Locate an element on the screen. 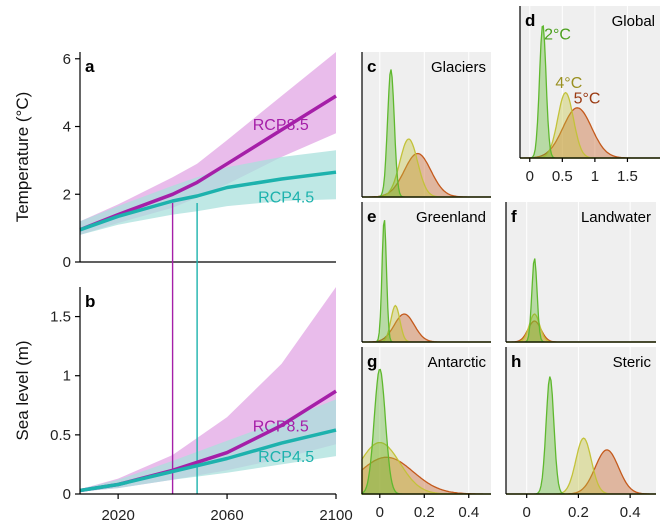 Image resolution: width=660 pixels, height=529 pixels. panel-g: 0 0.2 0.4 g Antarctic is located at coordinates (426, 434).